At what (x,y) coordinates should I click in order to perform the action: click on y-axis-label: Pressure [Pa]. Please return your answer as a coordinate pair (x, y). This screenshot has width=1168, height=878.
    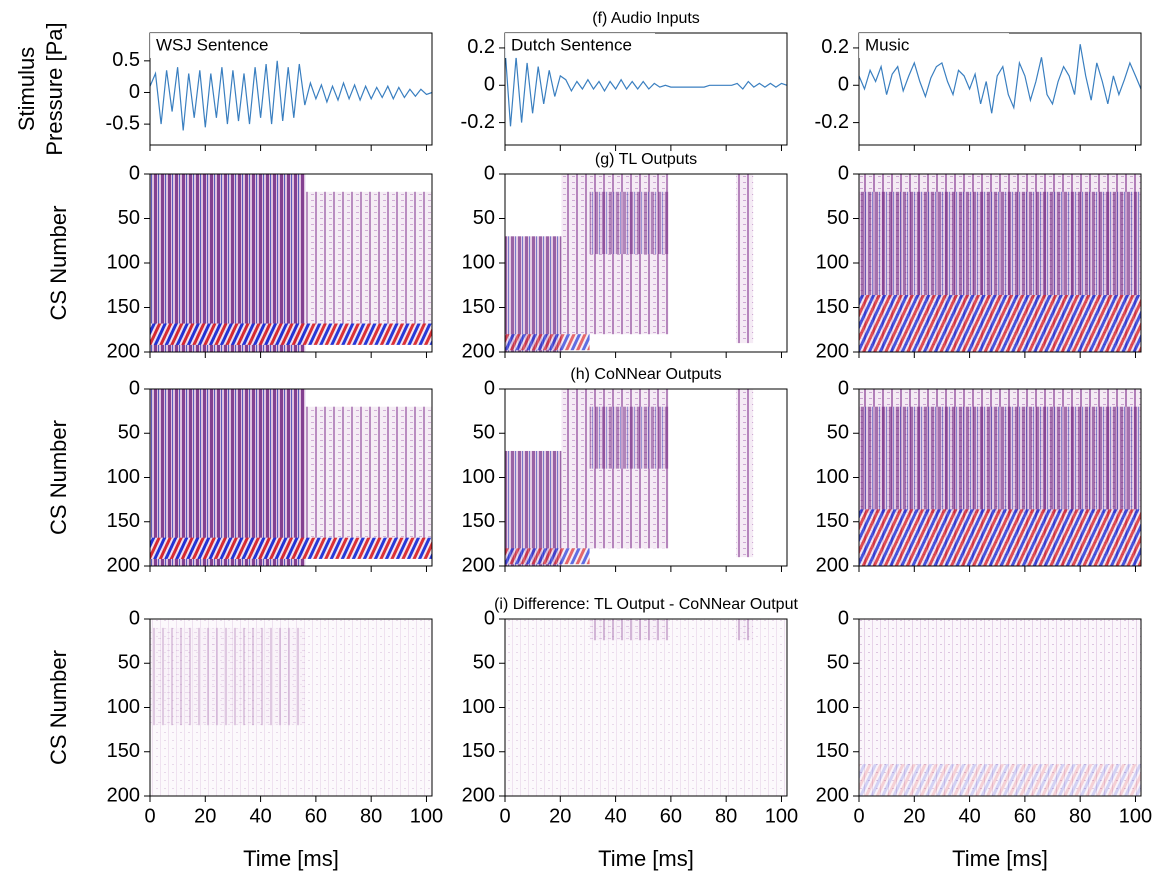
    Looking at the image, I should click on (54, 88).